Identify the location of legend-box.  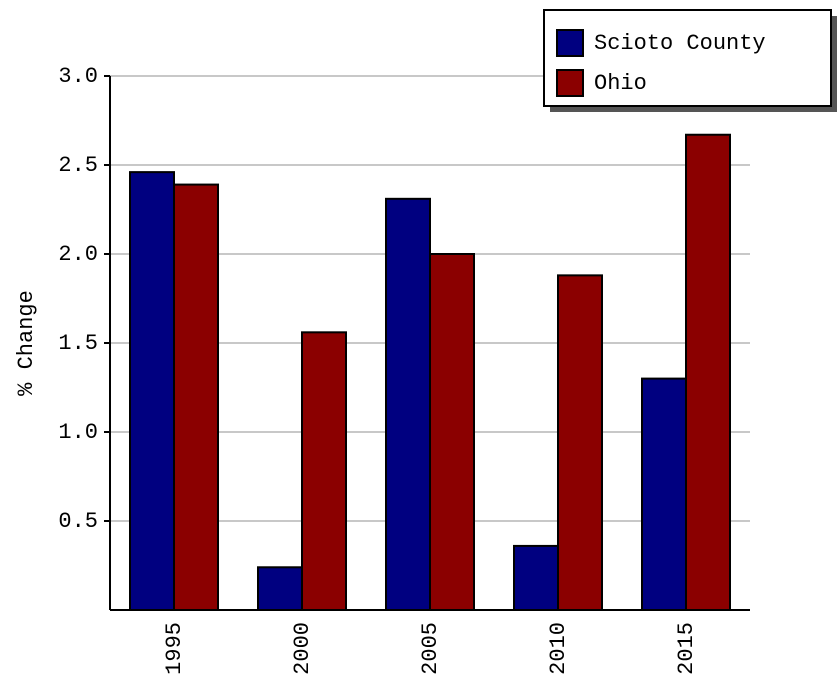
(687, 58).